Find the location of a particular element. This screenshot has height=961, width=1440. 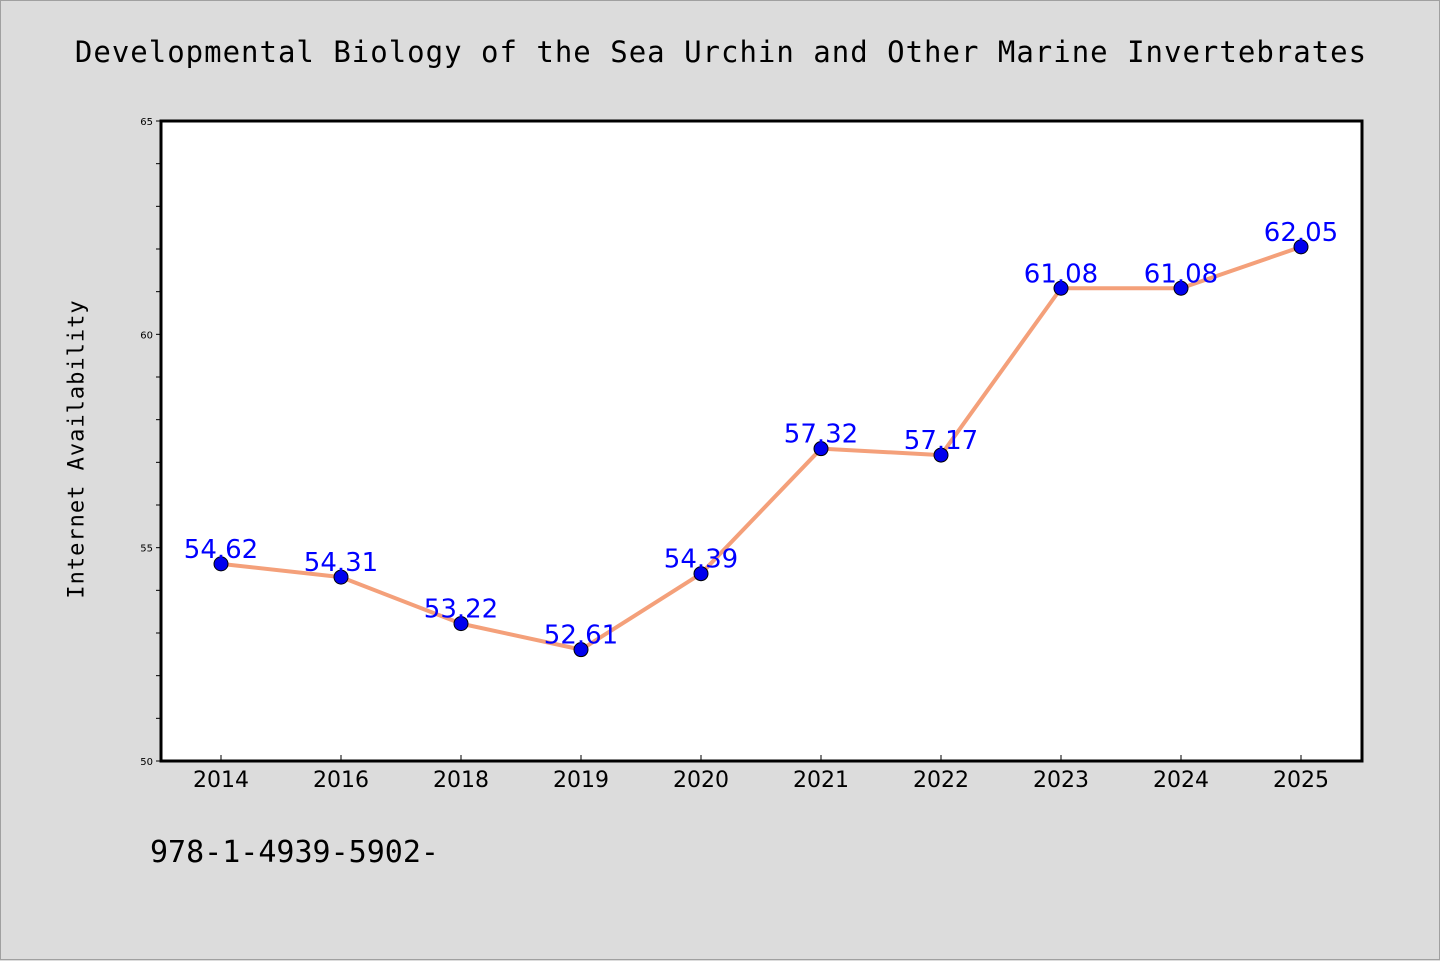

x-tick-label: 2016 is located at coordinates (341, 780).